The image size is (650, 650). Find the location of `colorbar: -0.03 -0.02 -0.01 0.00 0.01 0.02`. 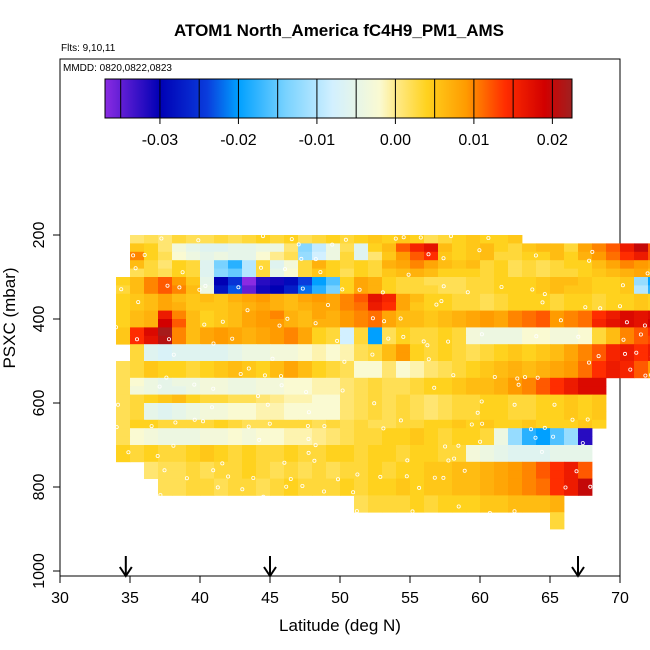

colorbar: -0.03 -0.02 -0.01 0.00 0.01 0.02 is located at coordinates (338, 113).